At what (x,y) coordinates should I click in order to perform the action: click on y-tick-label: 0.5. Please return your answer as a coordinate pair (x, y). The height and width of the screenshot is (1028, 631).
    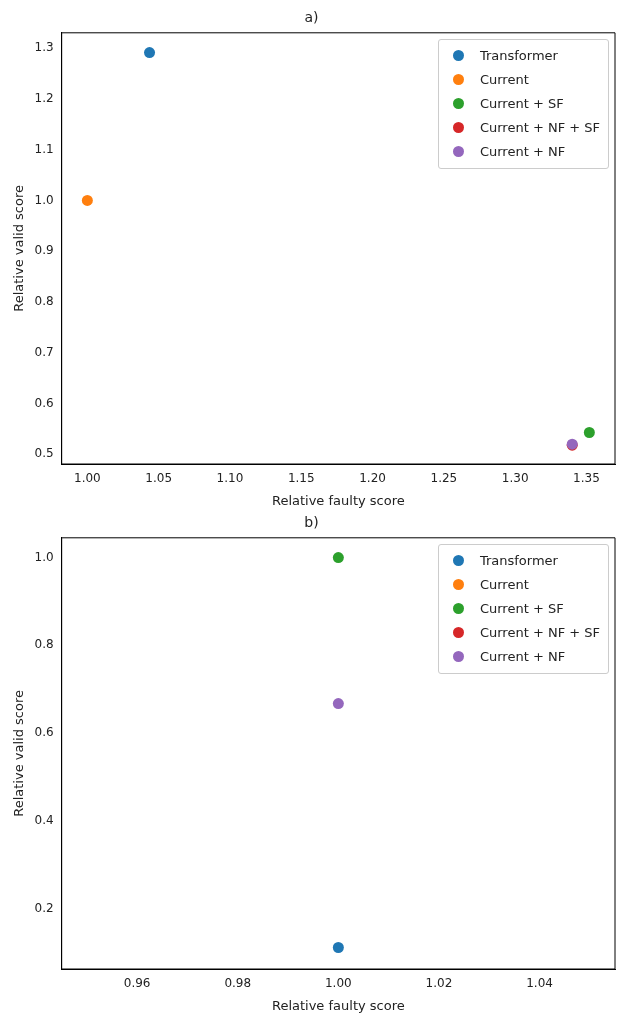
    Looking at the image, I should click on (44, 453).